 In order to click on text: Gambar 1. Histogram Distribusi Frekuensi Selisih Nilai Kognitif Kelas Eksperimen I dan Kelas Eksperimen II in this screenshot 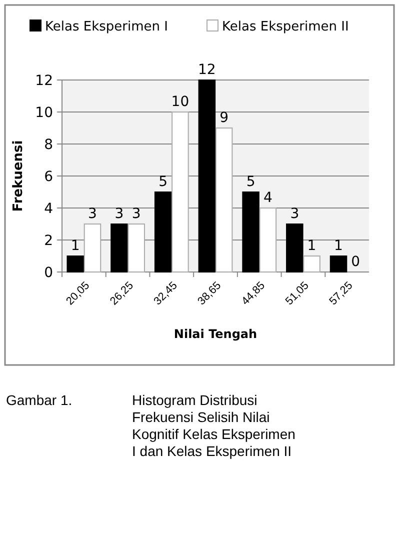, I will do `click(151, 425)`.